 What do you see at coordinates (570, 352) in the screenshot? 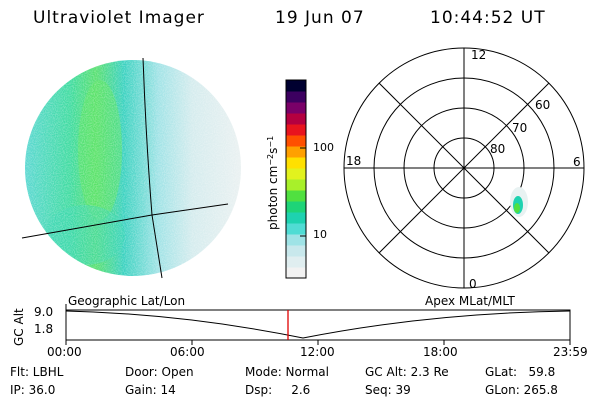
I see `x-tick-2359: 23:59` at bounding box center [570, 352].